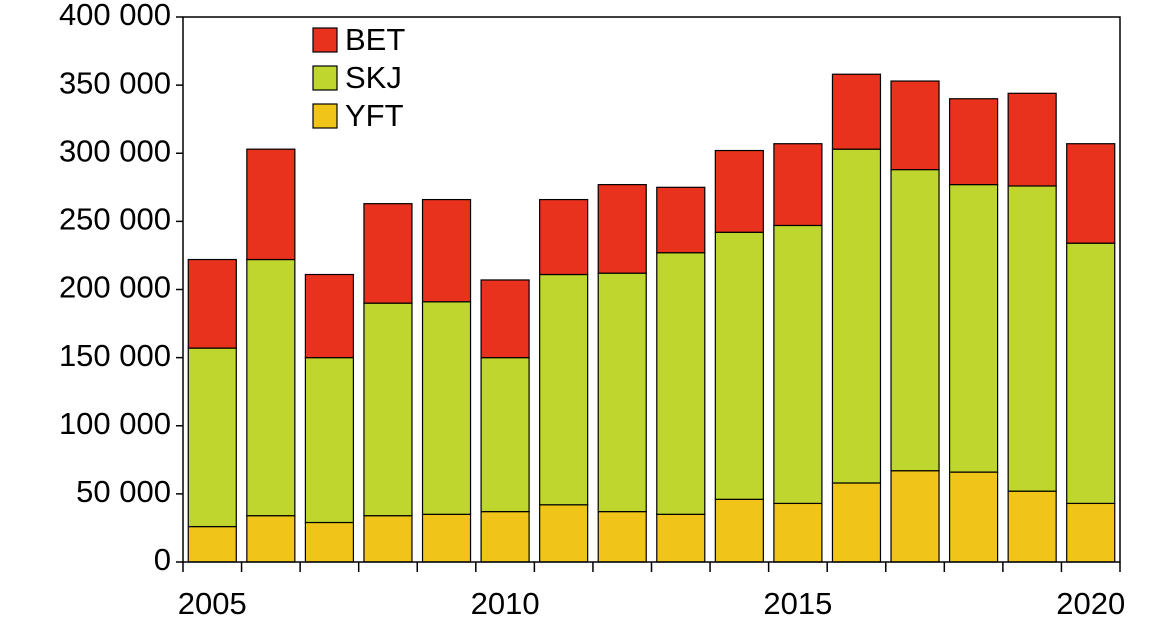  I want to click on y-tick-label: 200 000, so click(115, 287).